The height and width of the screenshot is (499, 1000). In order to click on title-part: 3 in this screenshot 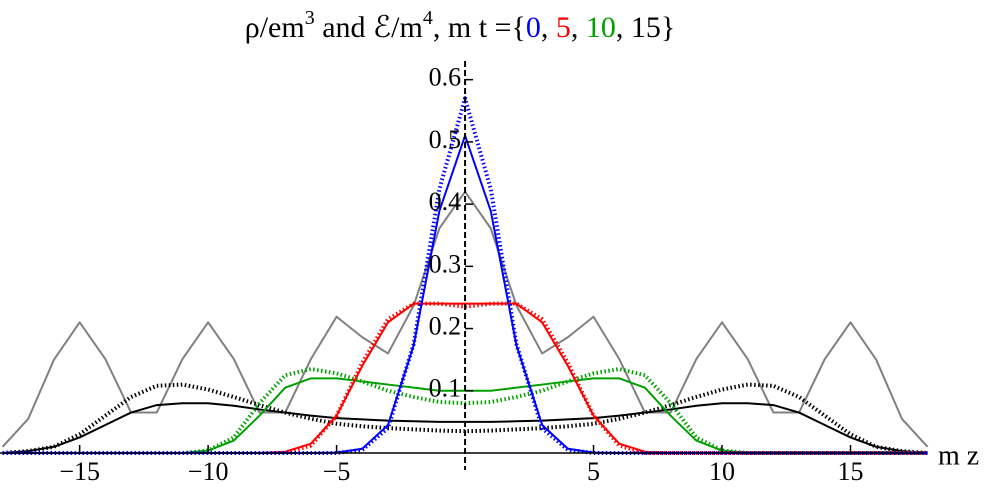, I will do `click(310, 18)`.